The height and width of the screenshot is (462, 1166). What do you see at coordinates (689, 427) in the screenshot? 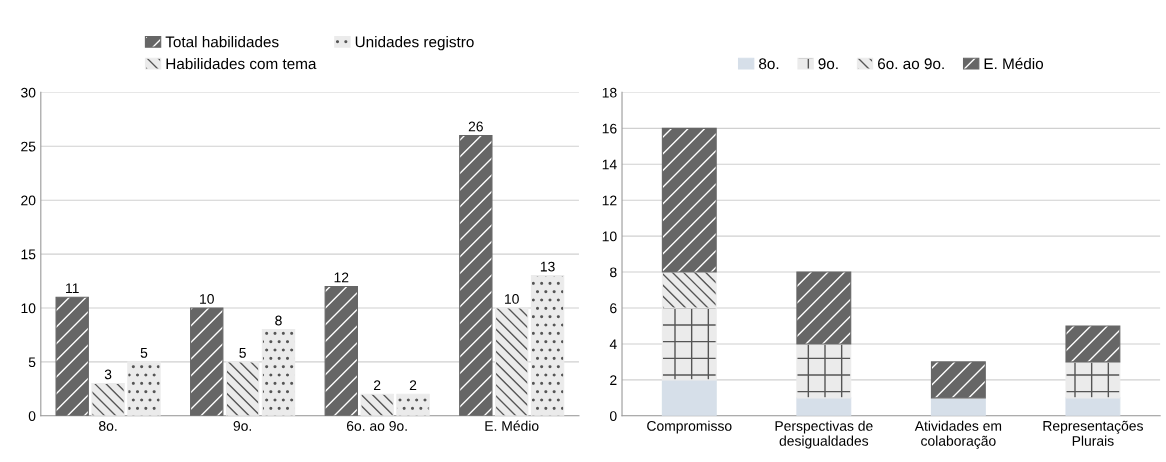
I see `x-tick-label: Compromisso` at bounding box center [689, 427].